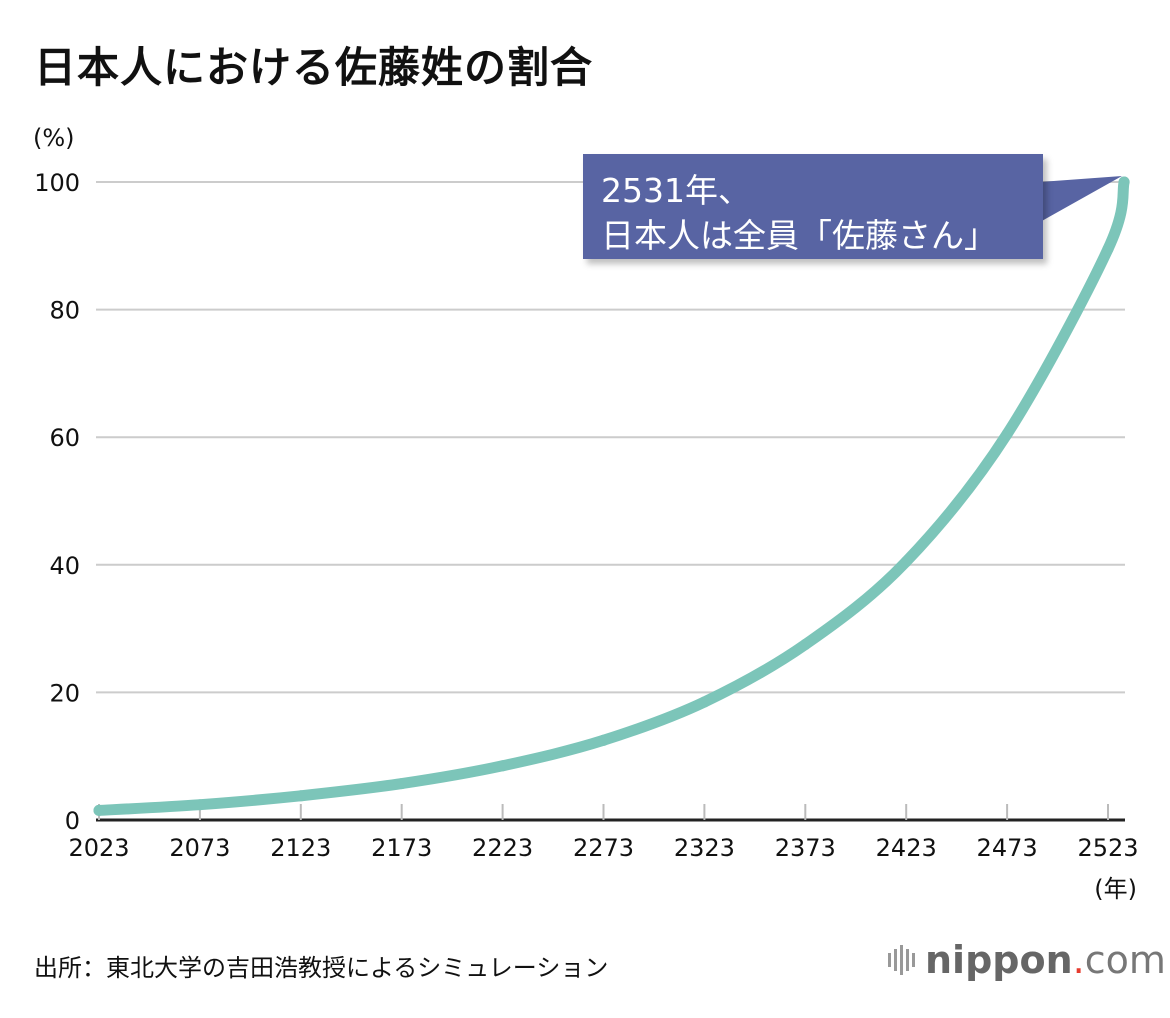  What do you see at coordinates (906, 848) in the screenshot?
I see `x-tick-label: 2423` at bounding box center [906, 848].